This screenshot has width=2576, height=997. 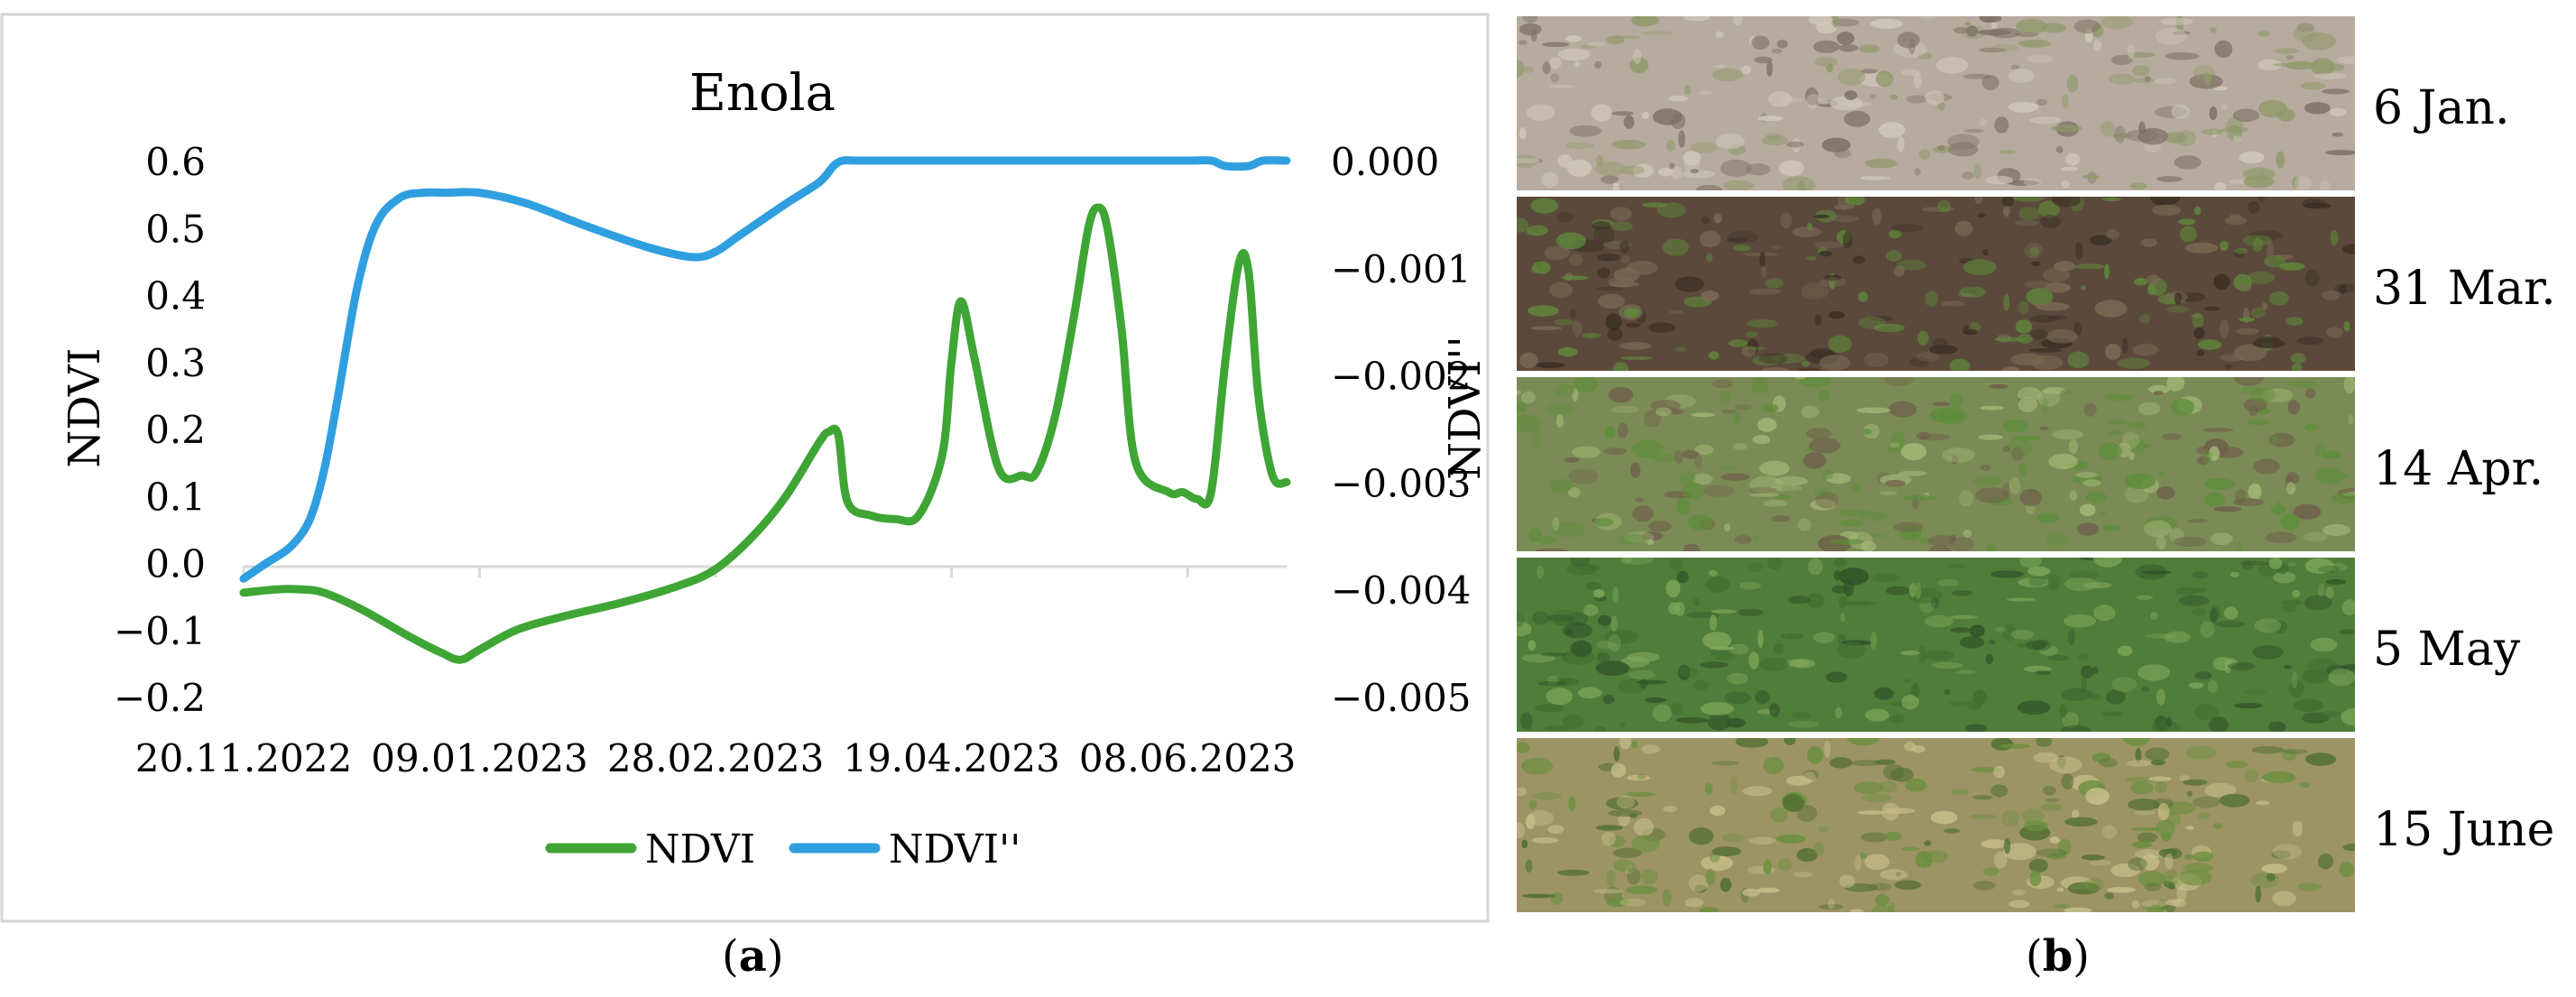 I want to click on photo-date-label-2: 31 Mar., so click(x=2464, y=289).